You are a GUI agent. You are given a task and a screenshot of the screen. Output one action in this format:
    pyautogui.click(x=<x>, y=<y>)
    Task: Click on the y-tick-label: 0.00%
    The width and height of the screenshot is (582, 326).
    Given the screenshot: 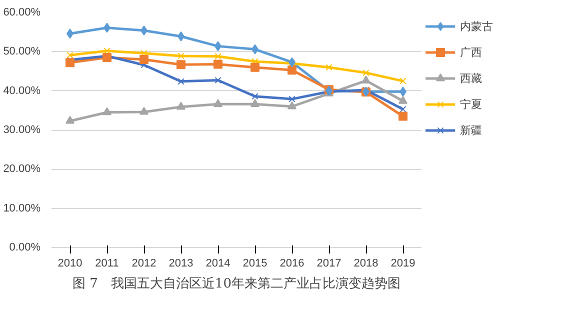 What is the action you would take?
    pyautogui.click(x=25, y=248)
    